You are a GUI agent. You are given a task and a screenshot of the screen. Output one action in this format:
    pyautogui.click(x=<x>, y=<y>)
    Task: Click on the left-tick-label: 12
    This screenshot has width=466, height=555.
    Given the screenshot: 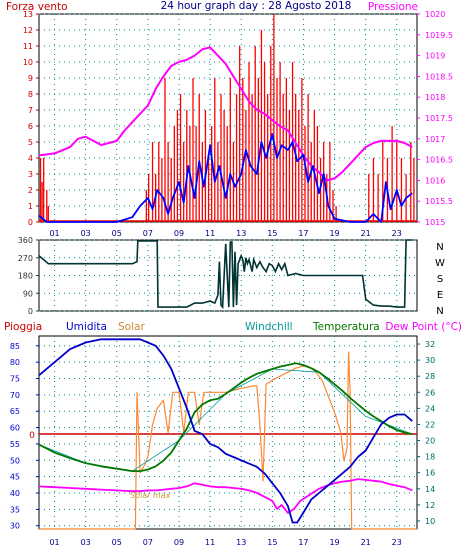 What is the action you would take?
    pyautogui.click(x=28, y=30)
    